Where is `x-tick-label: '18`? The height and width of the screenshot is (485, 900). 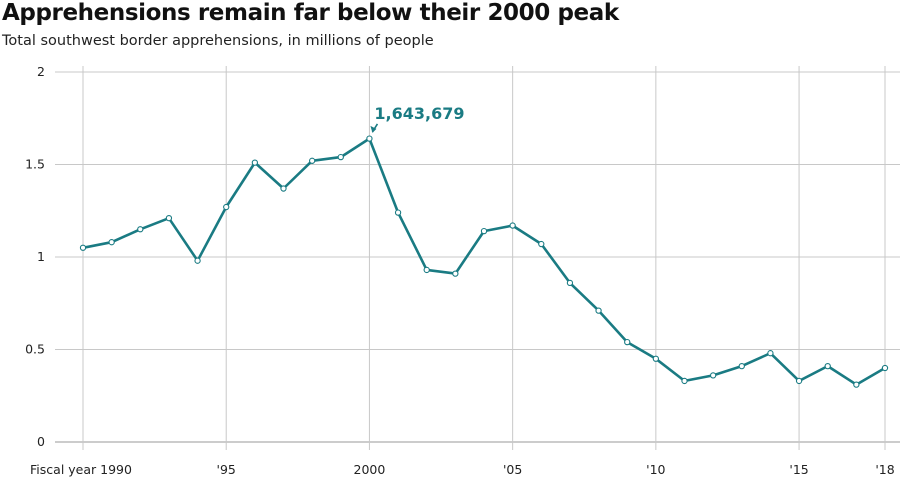
x-tick-label: '18 is located at coordinates (884, 469).